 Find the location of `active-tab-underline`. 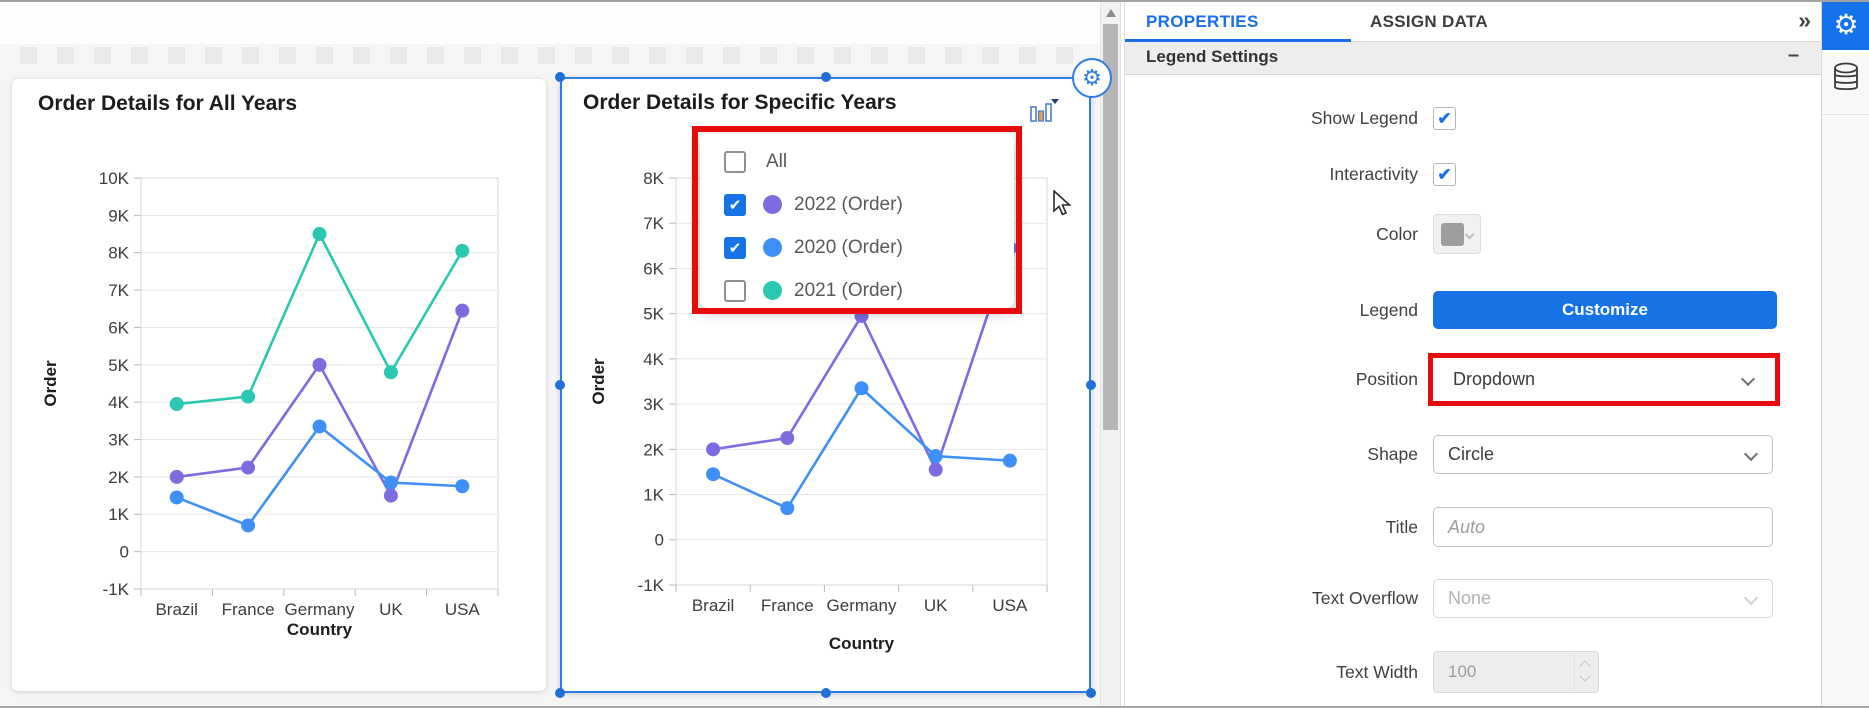

active-tab-underline is located at coordinates (1238, 40).